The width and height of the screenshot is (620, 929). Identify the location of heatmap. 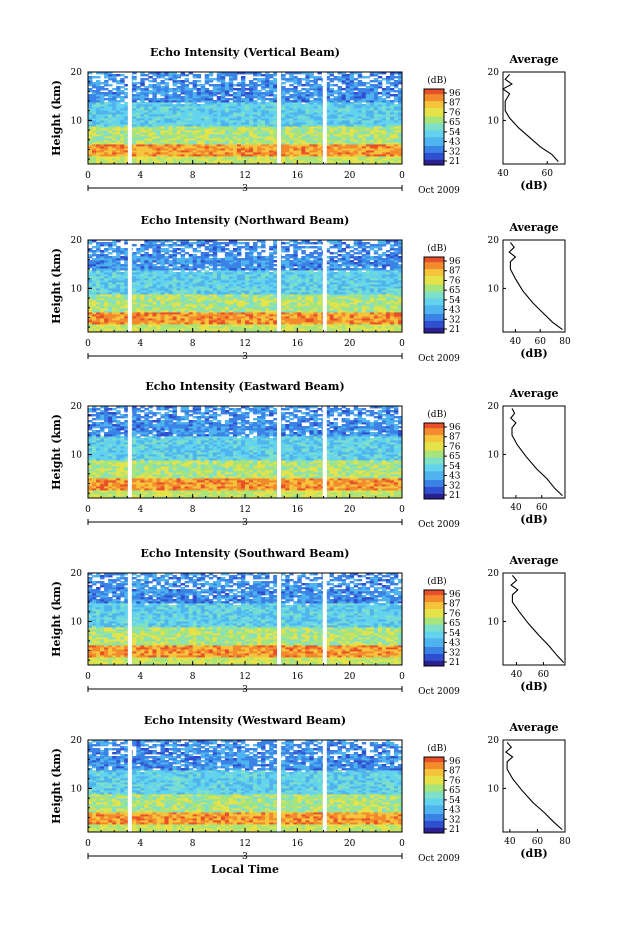
(245, 286).